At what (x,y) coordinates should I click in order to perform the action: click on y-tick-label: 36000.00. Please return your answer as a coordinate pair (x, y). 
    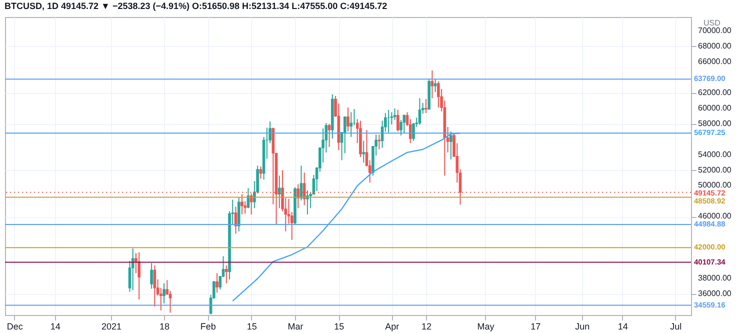
    Looking at the image, I should click on (715, 293).